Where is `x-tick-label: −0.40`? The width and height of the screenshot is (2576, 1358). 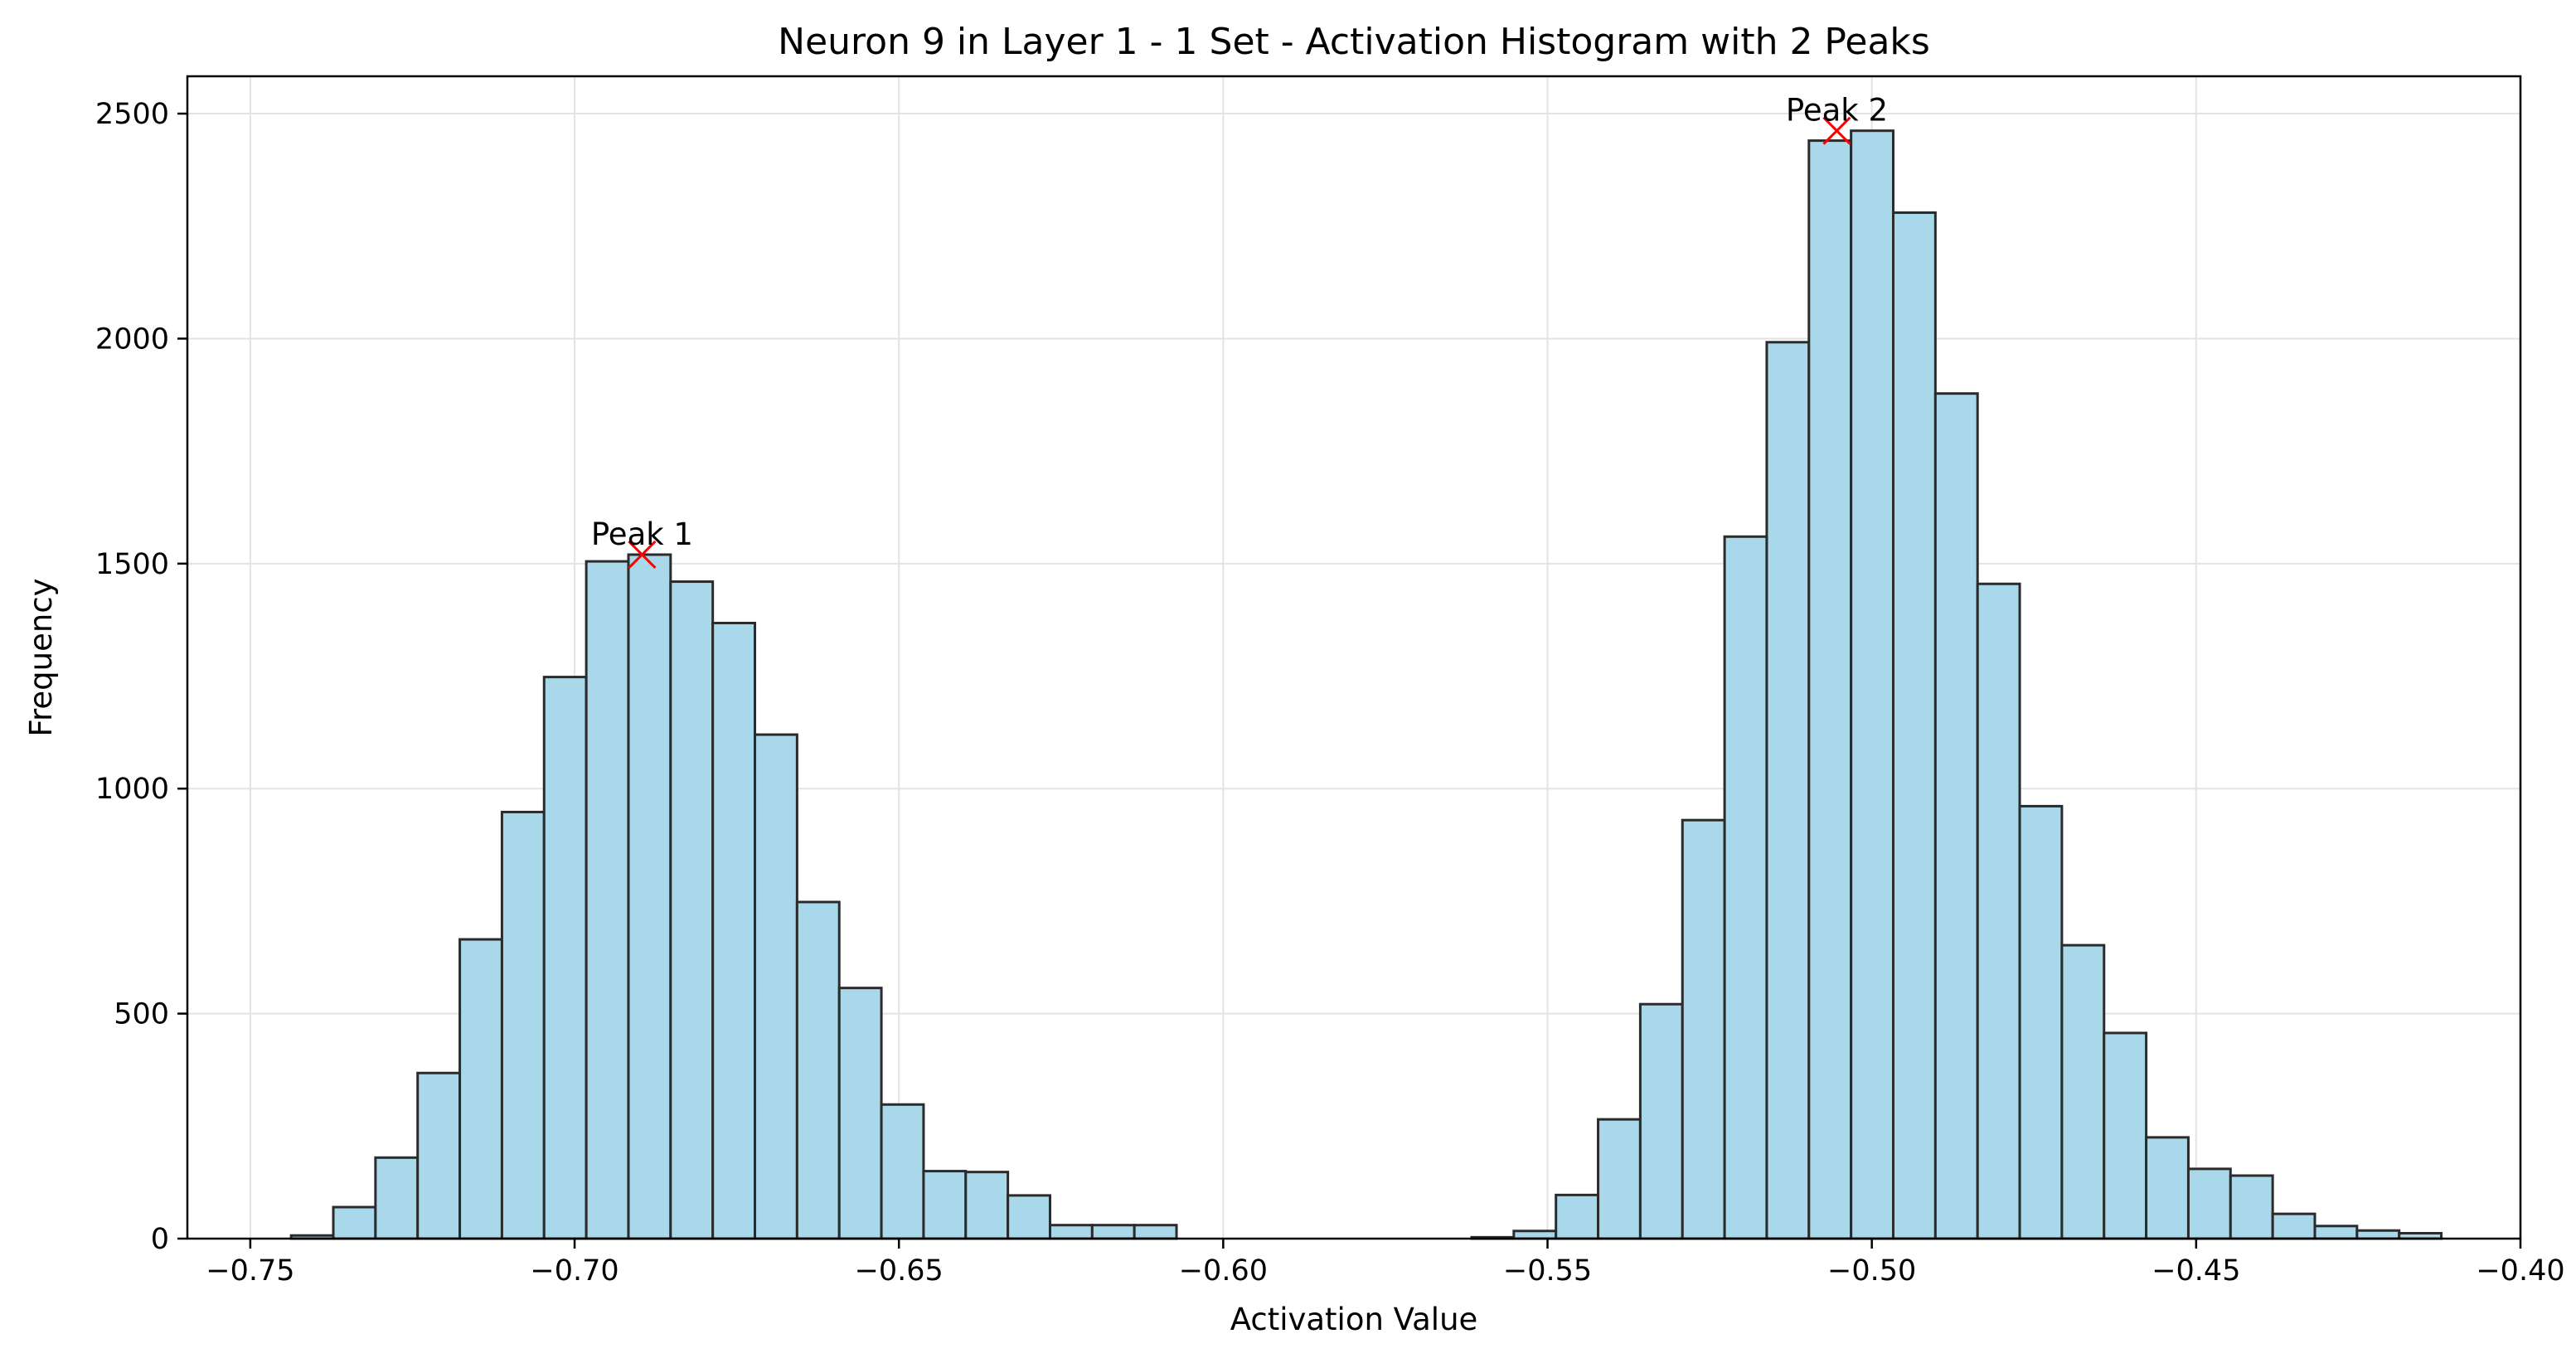 x-tick-label: −0.40 is located at coordinates (2520, 1271).